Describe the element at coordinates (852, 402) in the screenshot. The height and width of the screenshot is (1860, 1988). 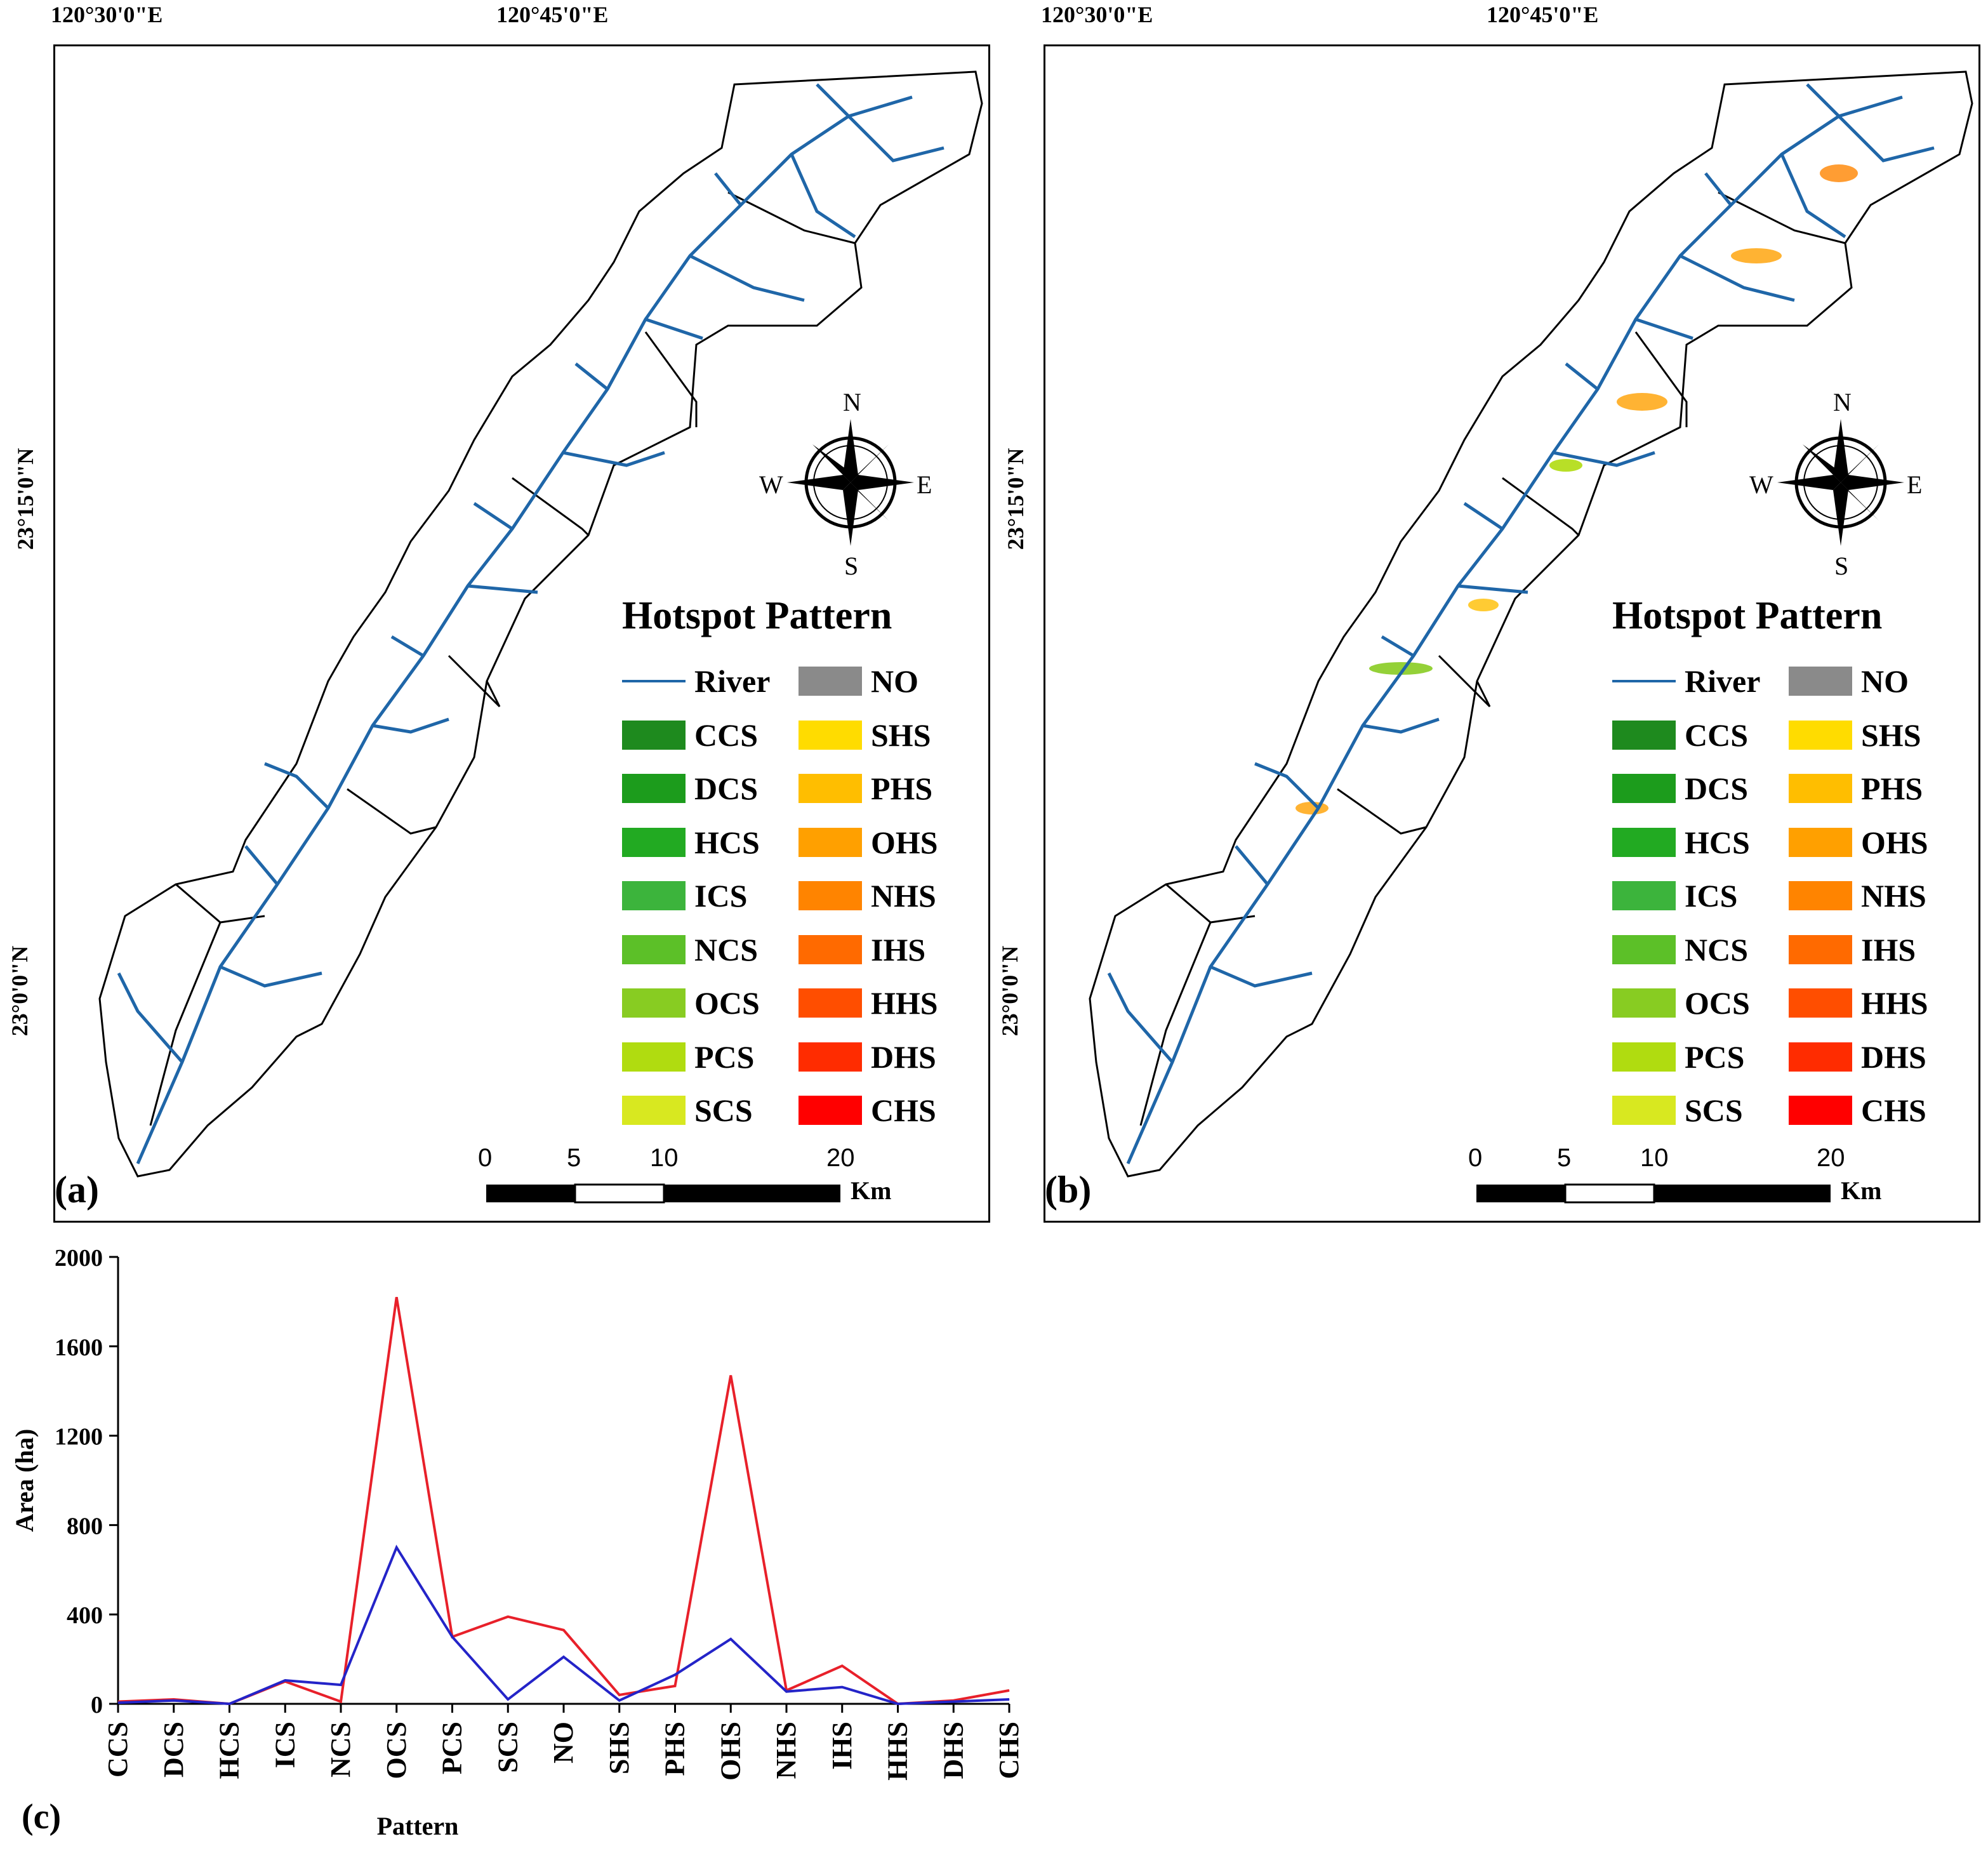
I see `compass-n-a: N` at that location.